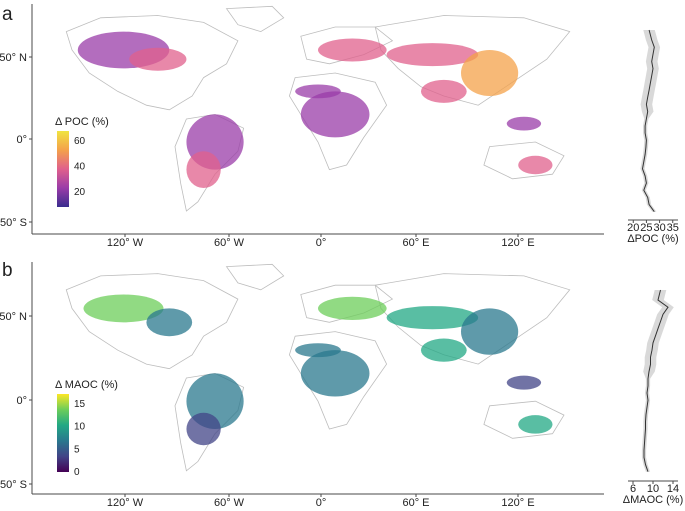  Describe the element at coordinates (80, 427) in the screenshot. I see `legend-tick-label: 10` at that location.